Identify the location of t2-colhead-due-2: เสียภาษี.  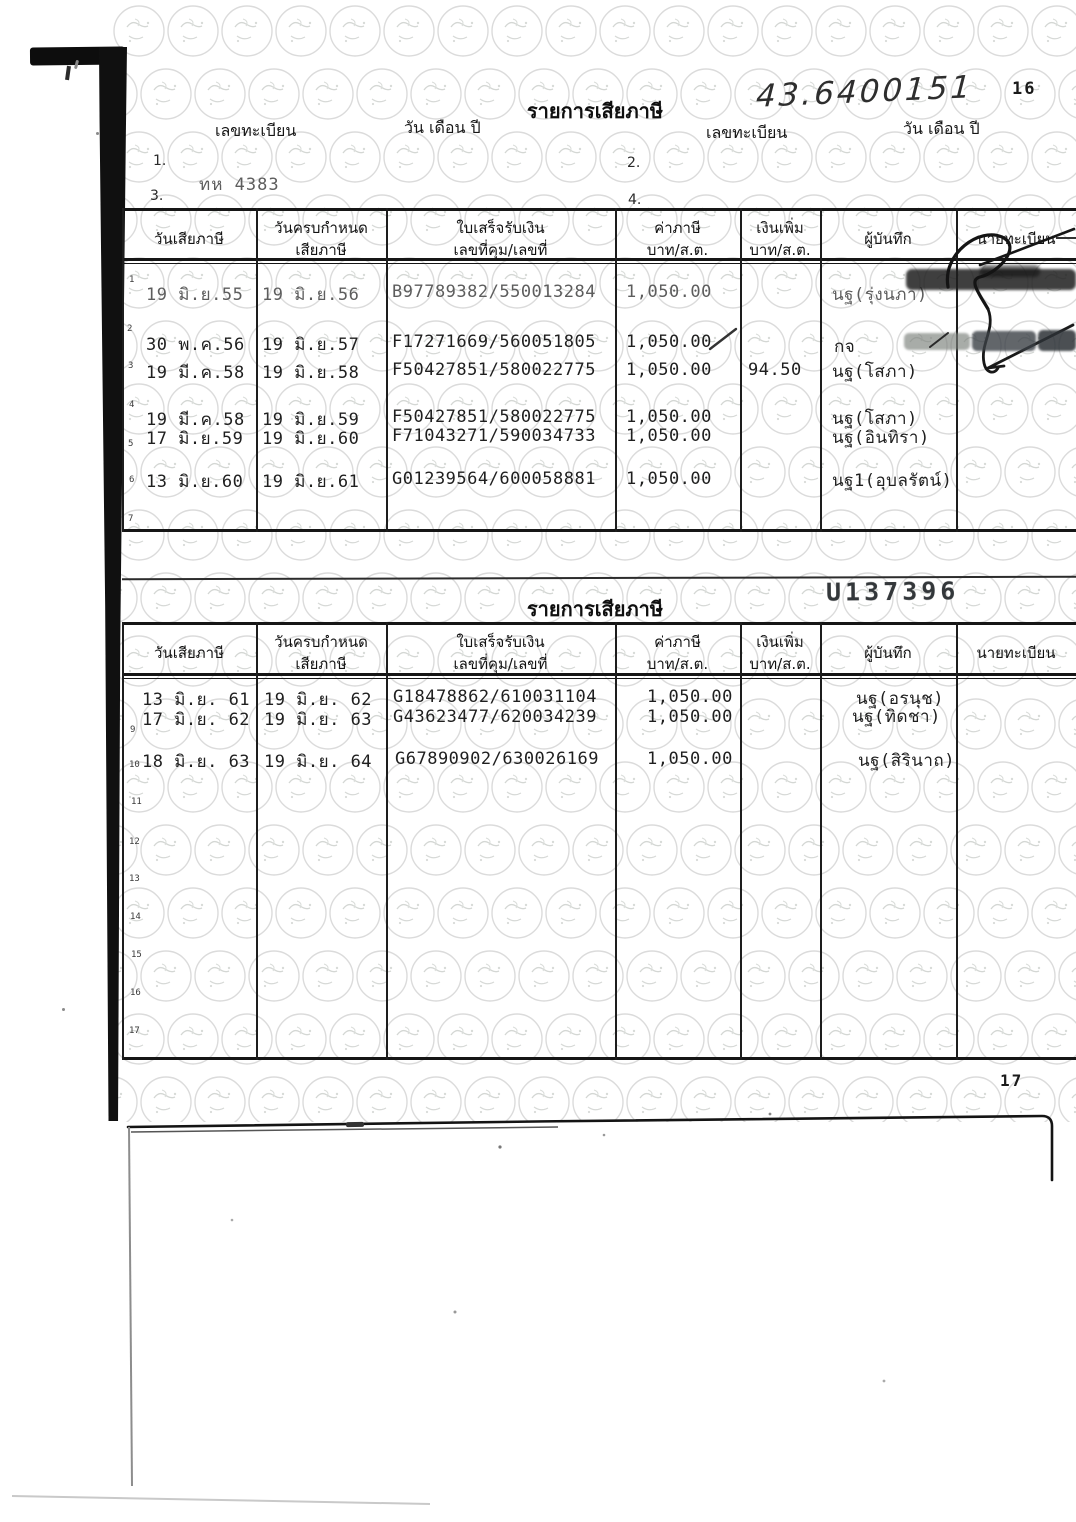
(321, 664).